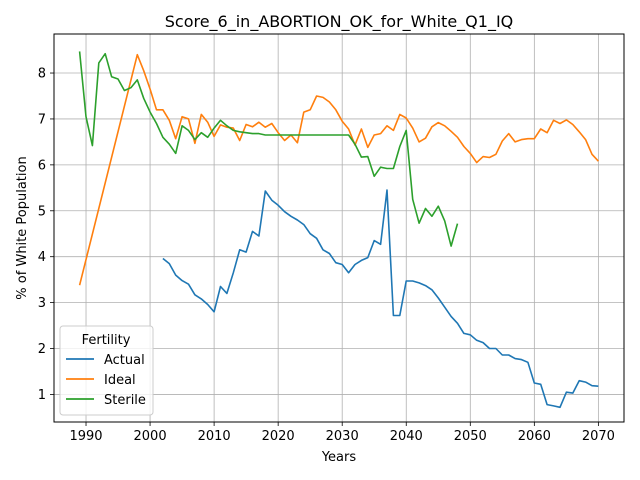  I want to click on legend-label-sterile: Sterile, so click(125, 400).